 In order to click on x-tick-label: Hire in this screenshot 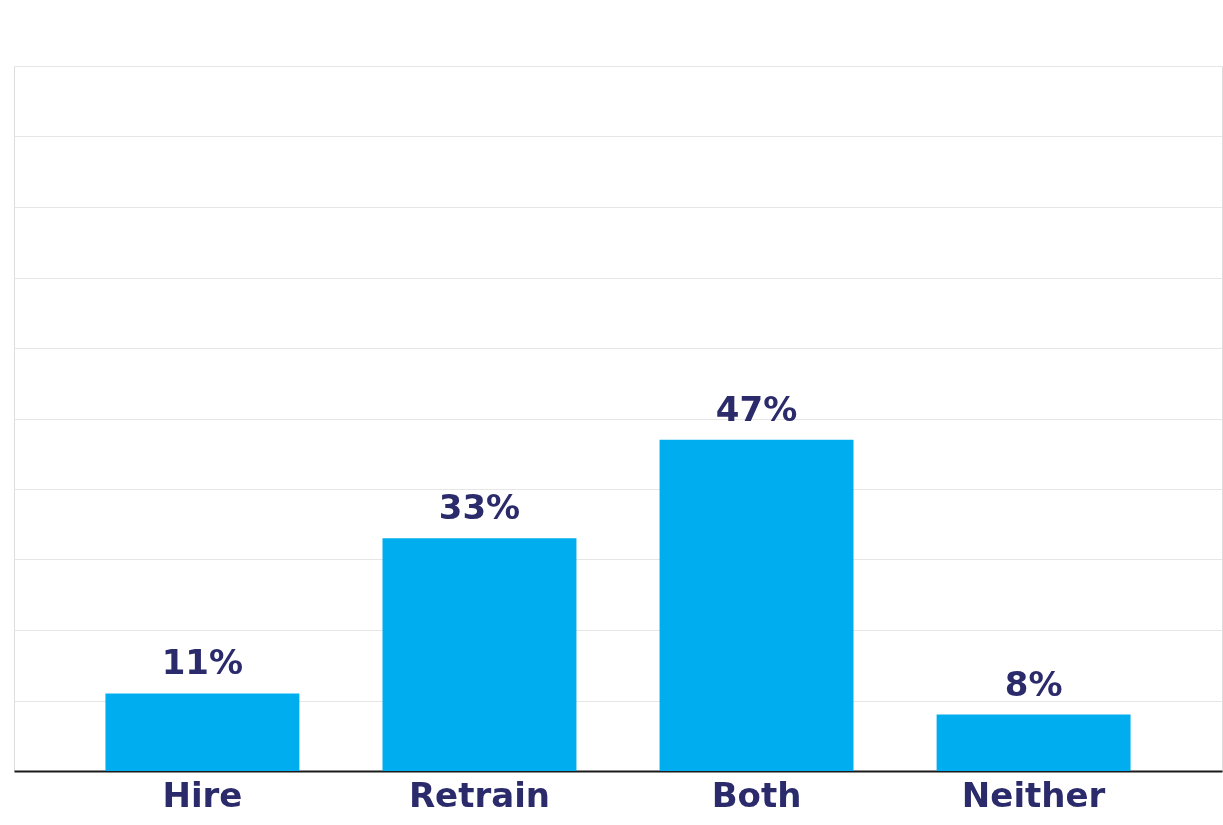, I will do `click(202, 794)`.